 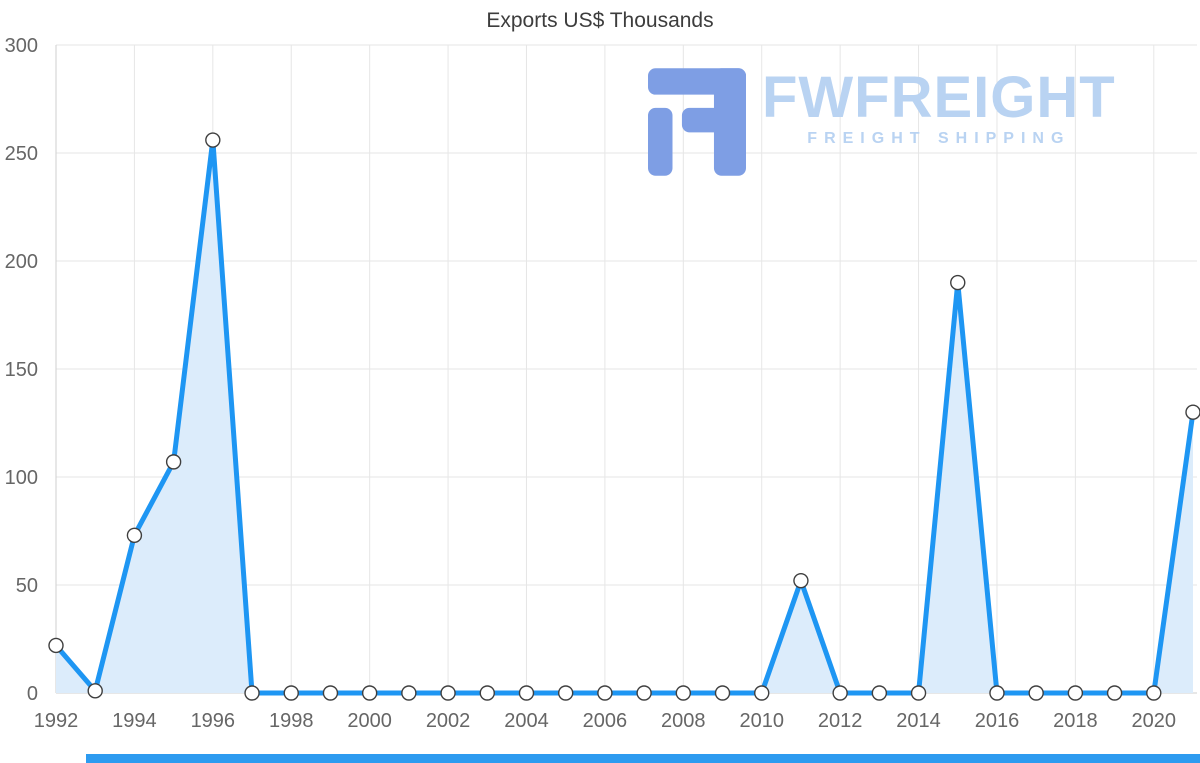 What do you see at coordinates (918, 721) in the screenshot?
I see `x-tick-label: 2014` at bounding box center [918, 721].